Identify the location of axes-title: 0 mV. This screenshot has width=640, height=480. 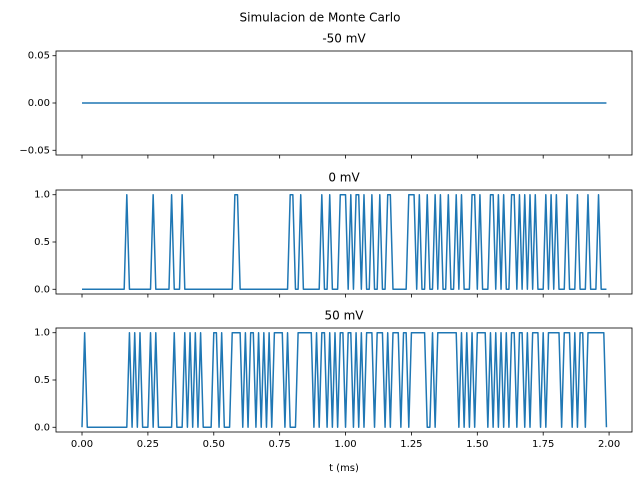
(344, 178).